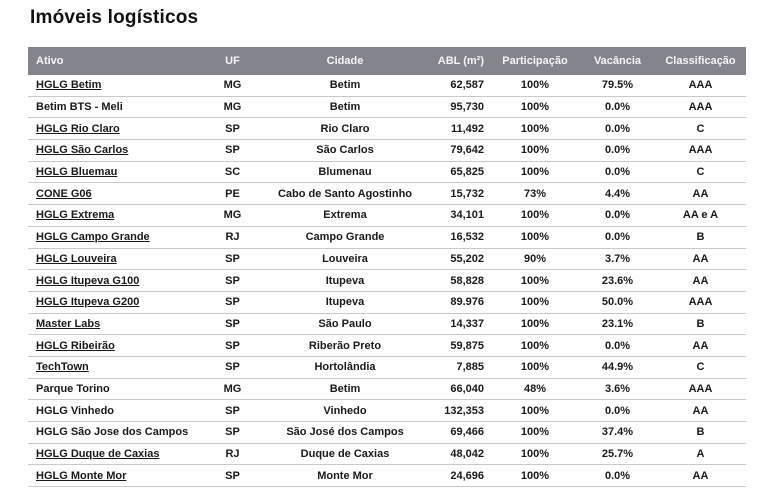 The image size is (764, 494). I want to click on table-row: Betim BTS - Meli MG Betim 95,730 100% 0.0% AAA, so click(387, 107).